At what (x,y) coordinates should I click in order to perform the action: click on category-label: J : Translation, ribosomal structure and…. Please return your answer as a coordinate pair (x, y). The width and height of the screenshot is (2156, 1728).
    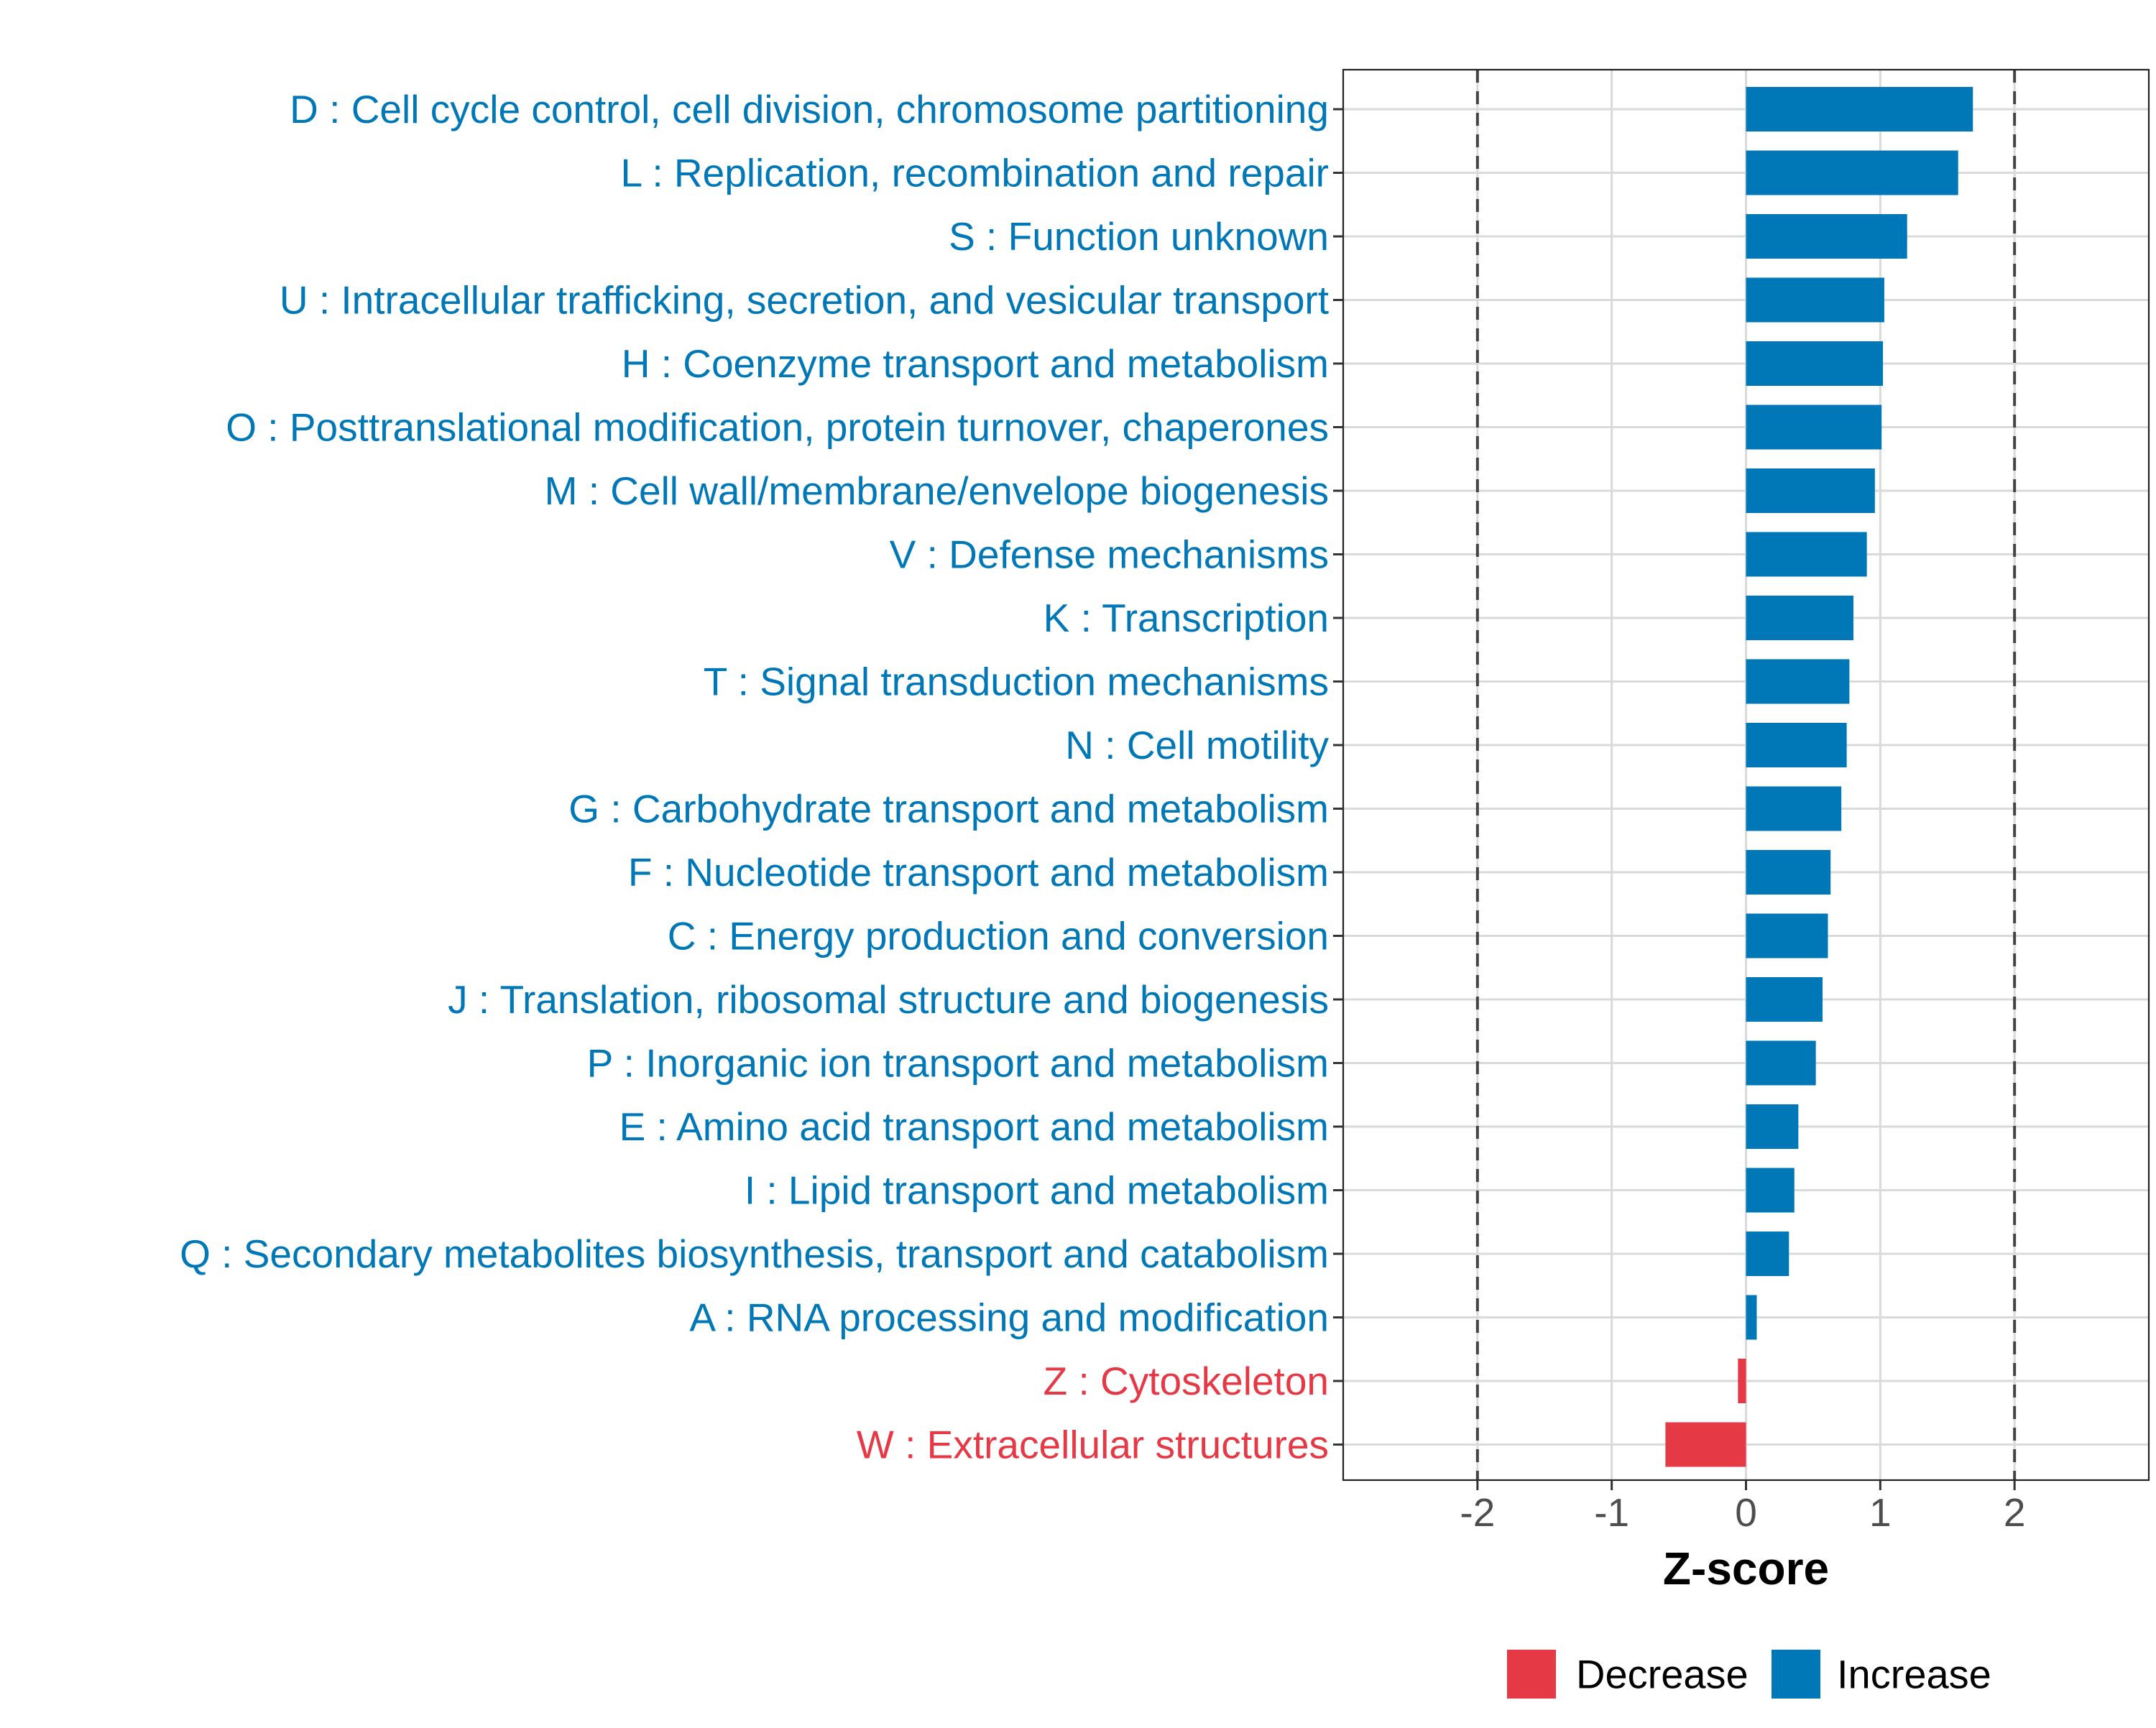
    Looking at the image, I should click on (888, 999).